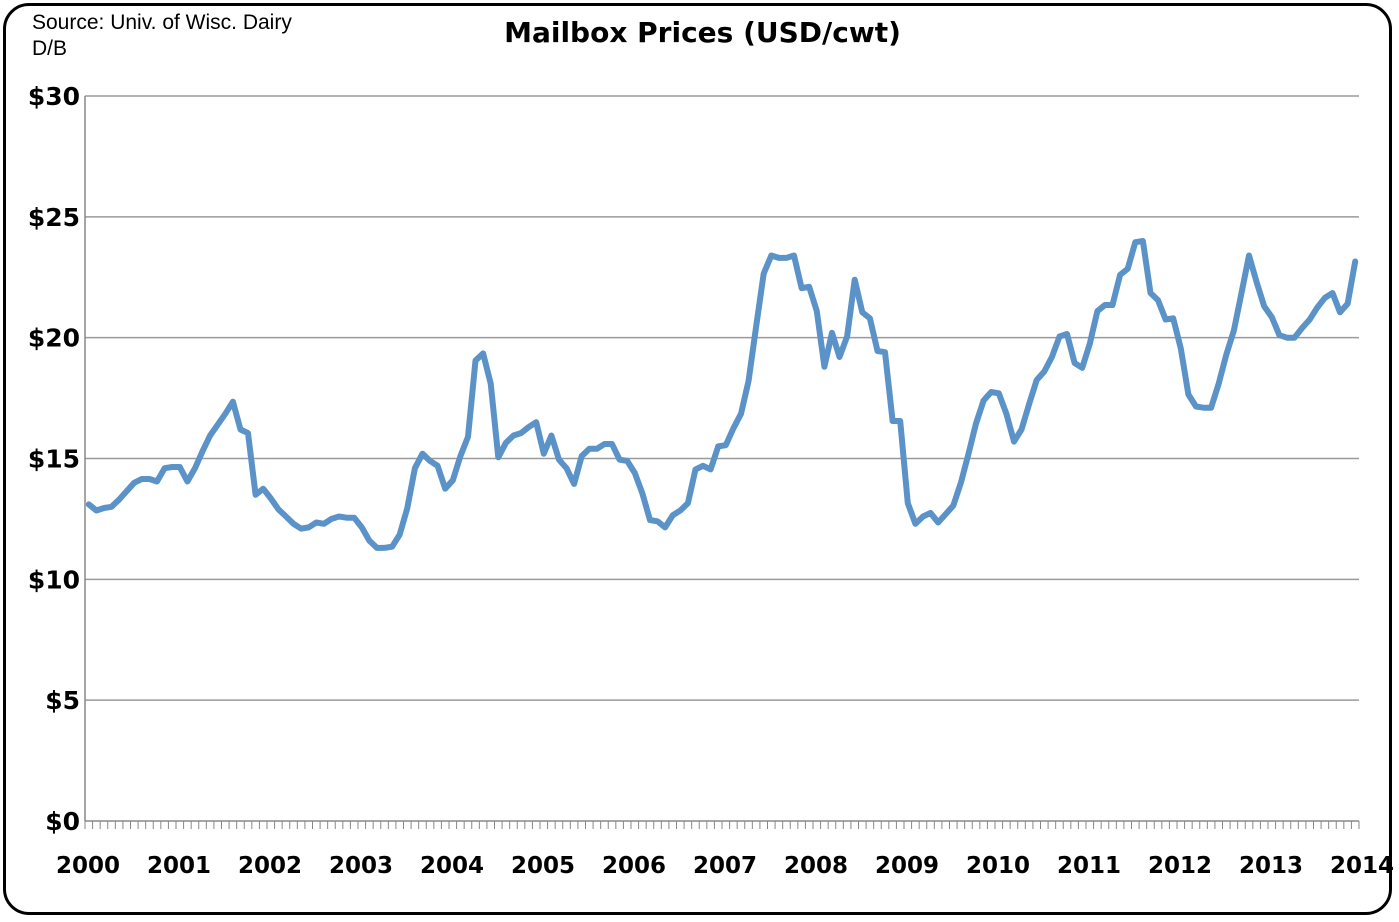  What do you see at coordinates (634, 866) in the screenshot?
I see `x-tick-label: 2006` at bounding box center [634, 866].